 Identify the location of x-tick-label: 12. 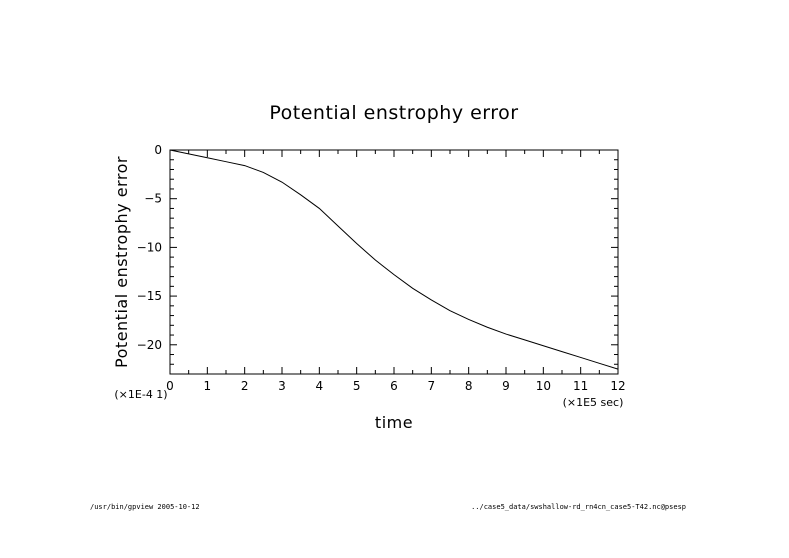
(617, 386).